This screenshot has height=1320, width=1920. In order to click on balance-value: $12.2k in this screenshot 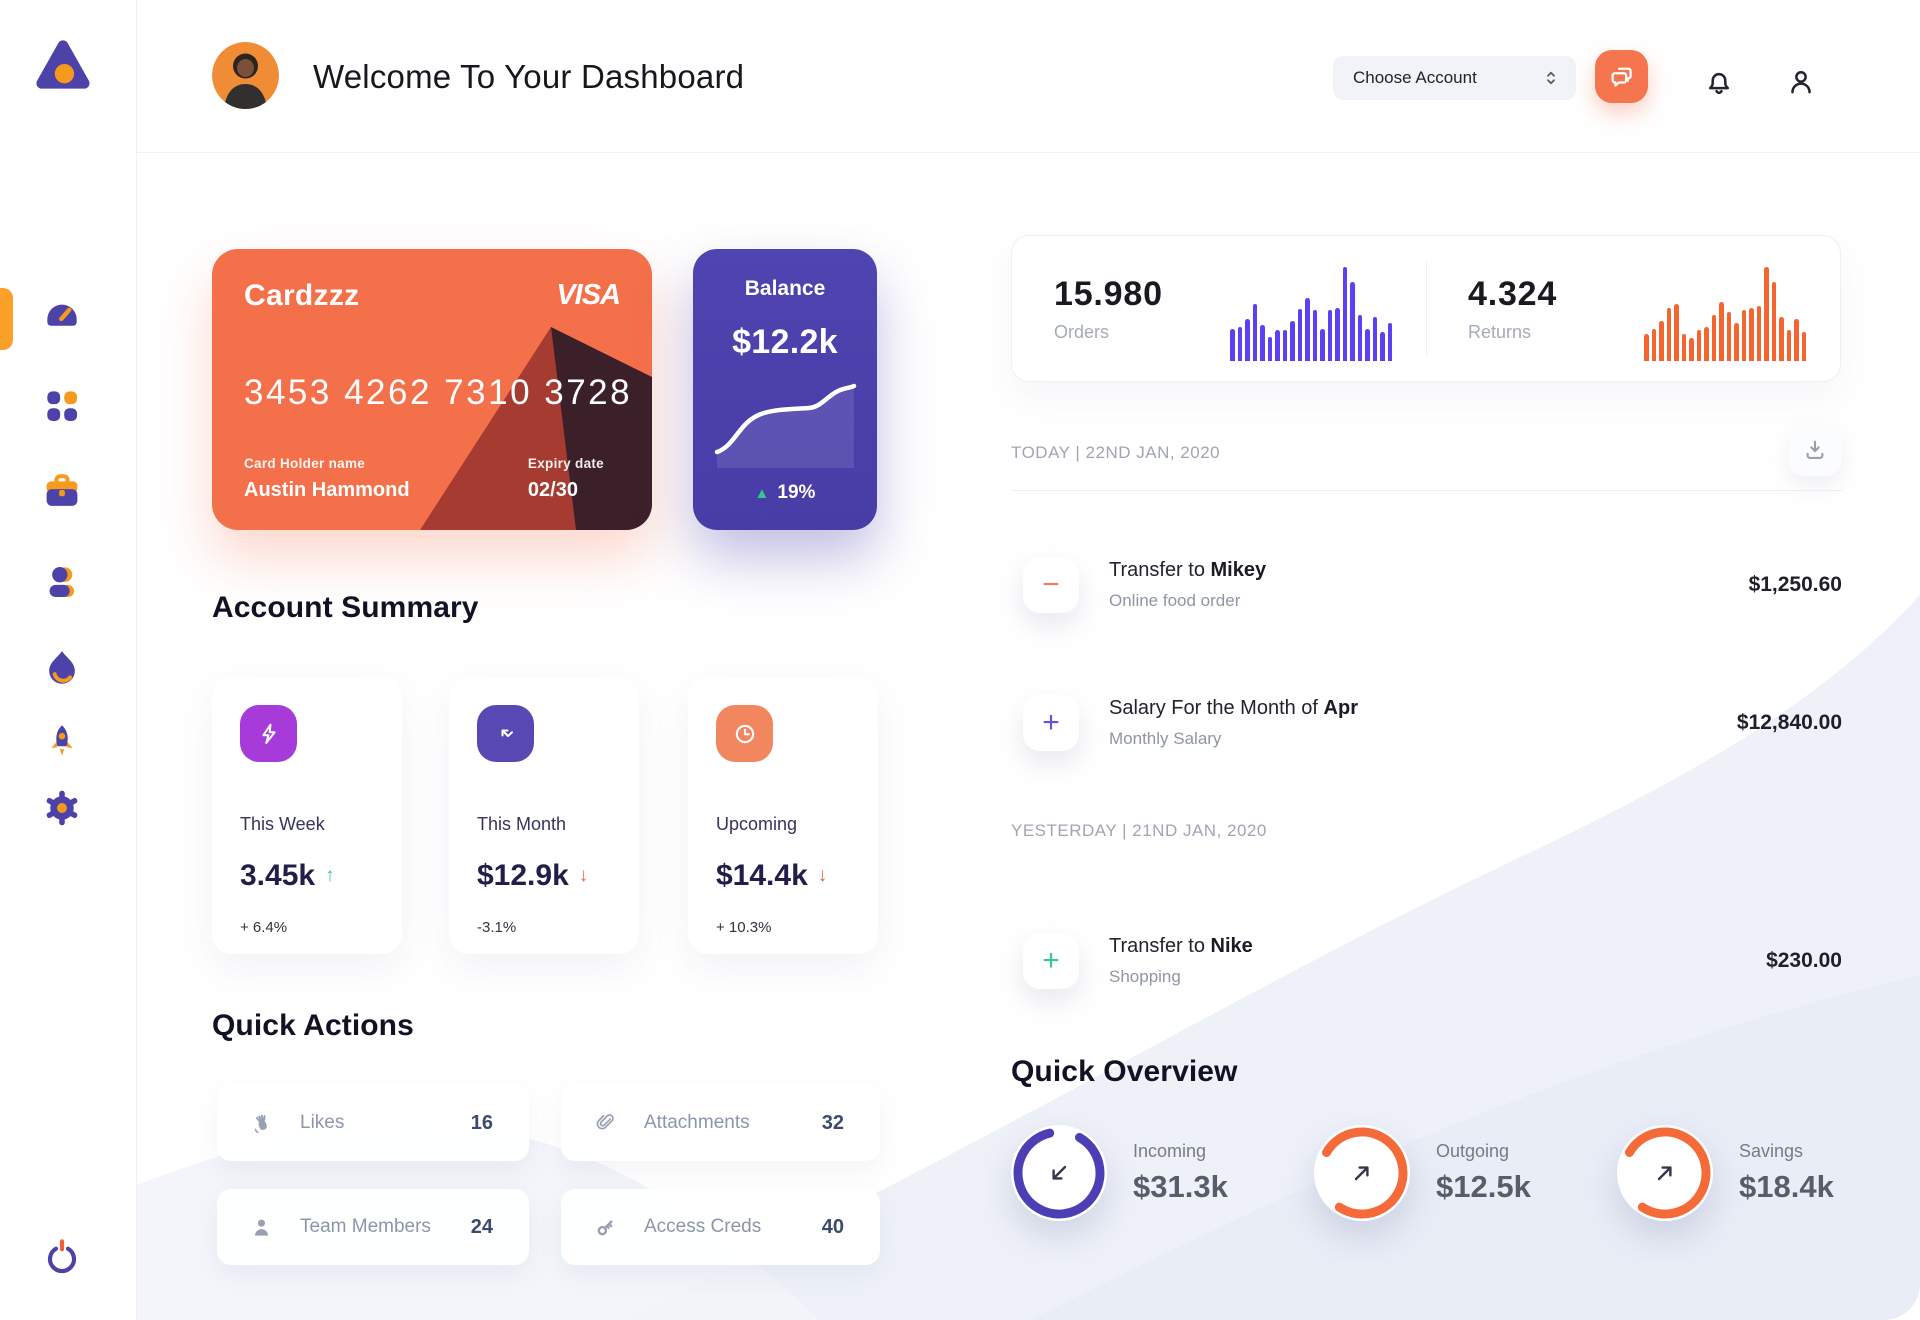, I will do `click(785, 342)`.